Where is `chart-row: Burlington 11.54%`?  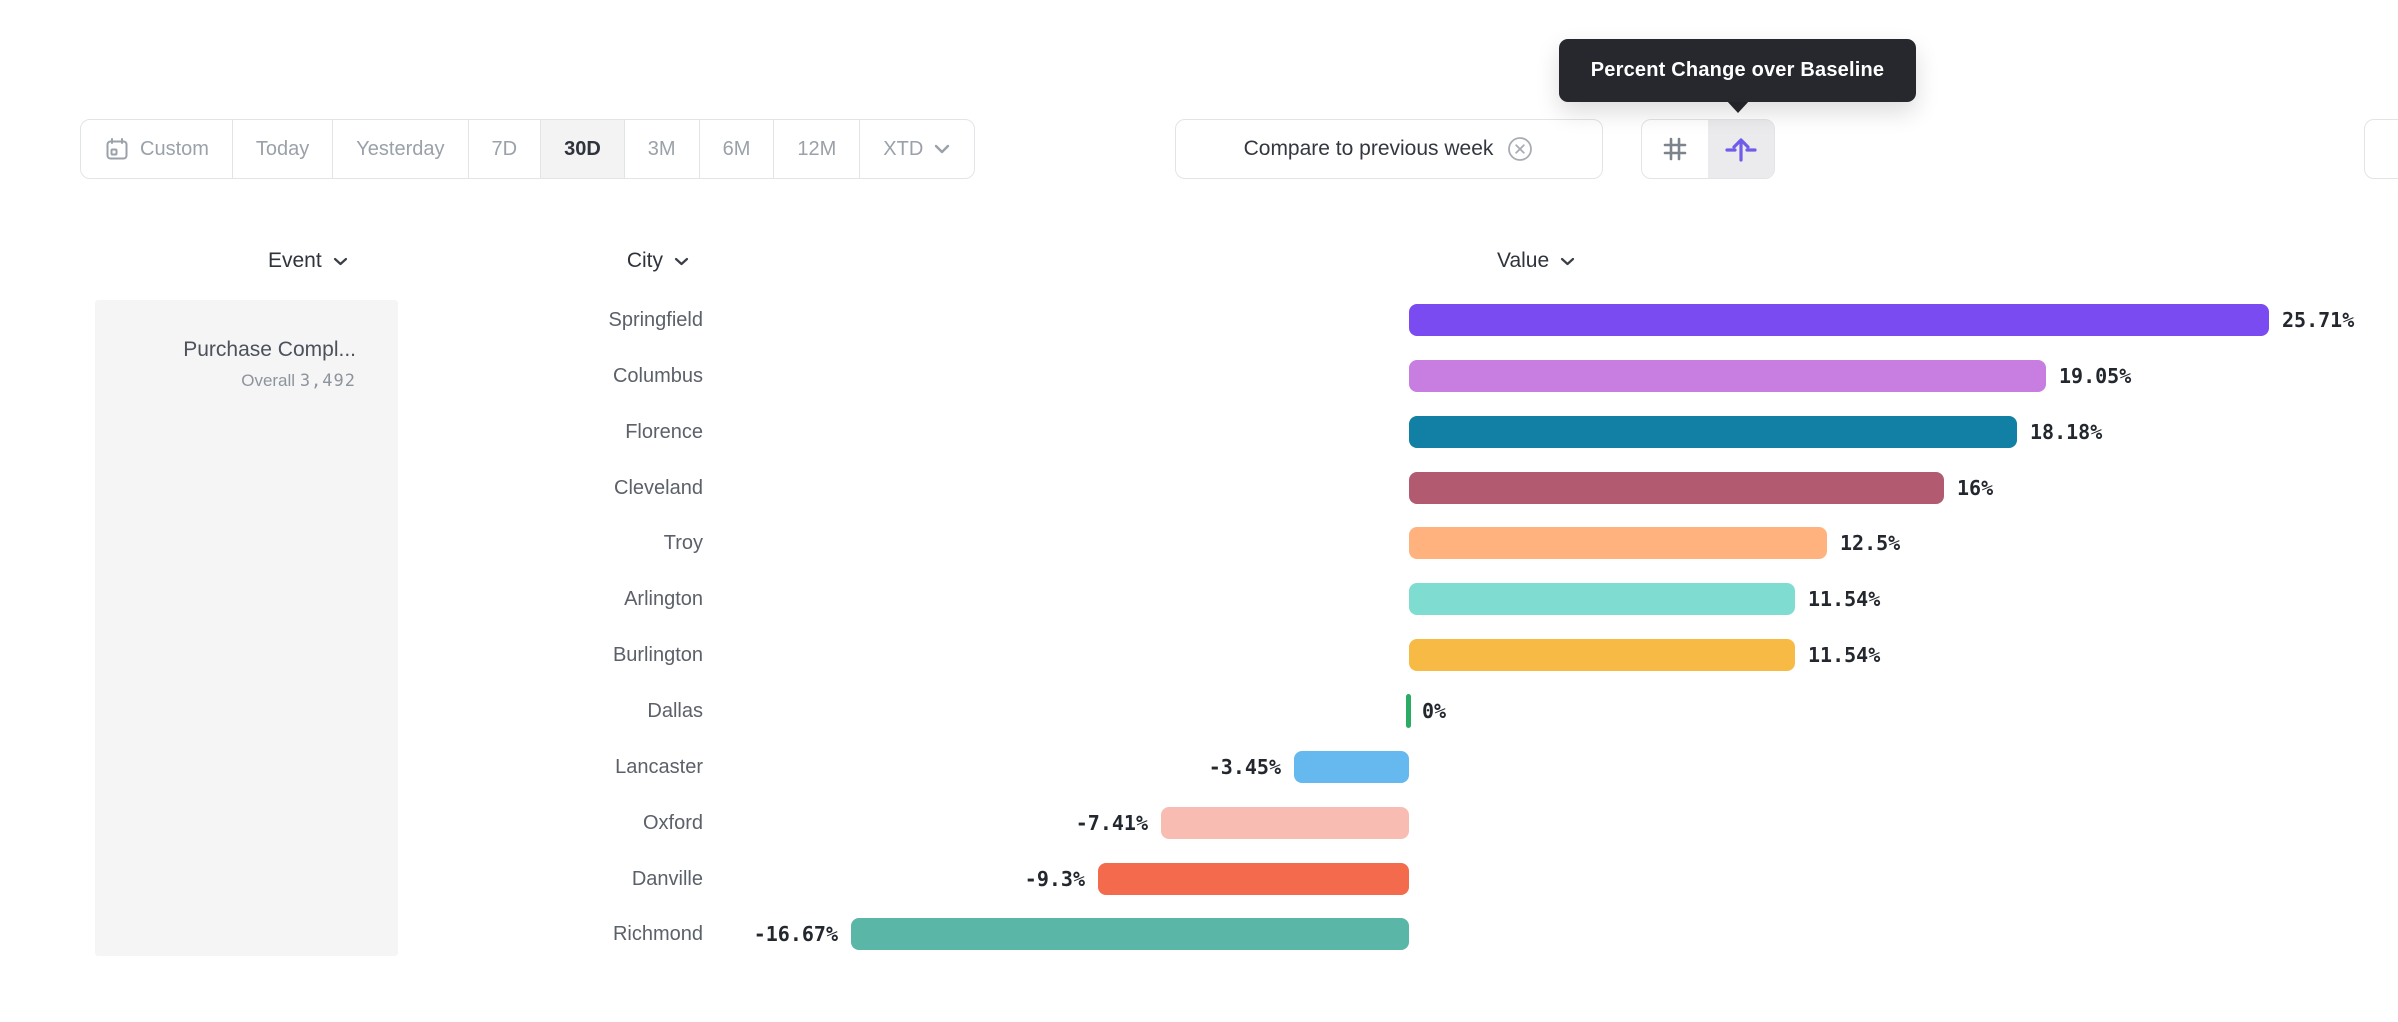 chart-row: Burlington 11.54% is located at coordinates (1199, 655).